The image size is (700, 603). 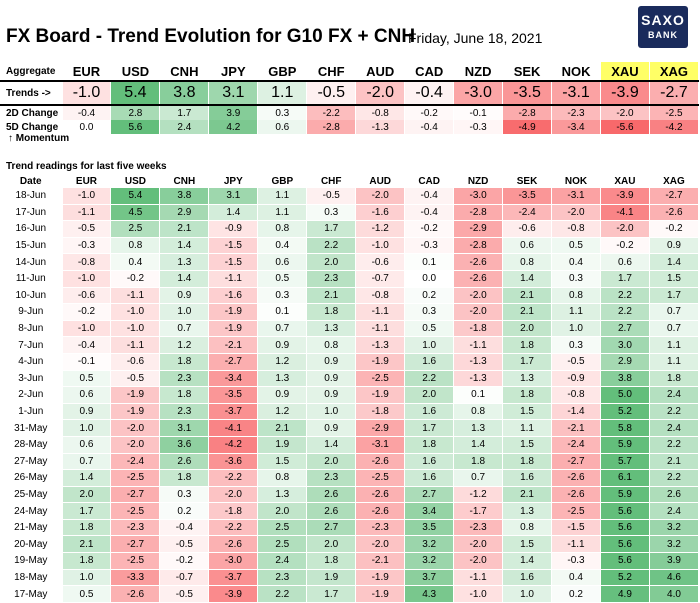 I want to click on cell: -2.9, so click(x=478, y=229).